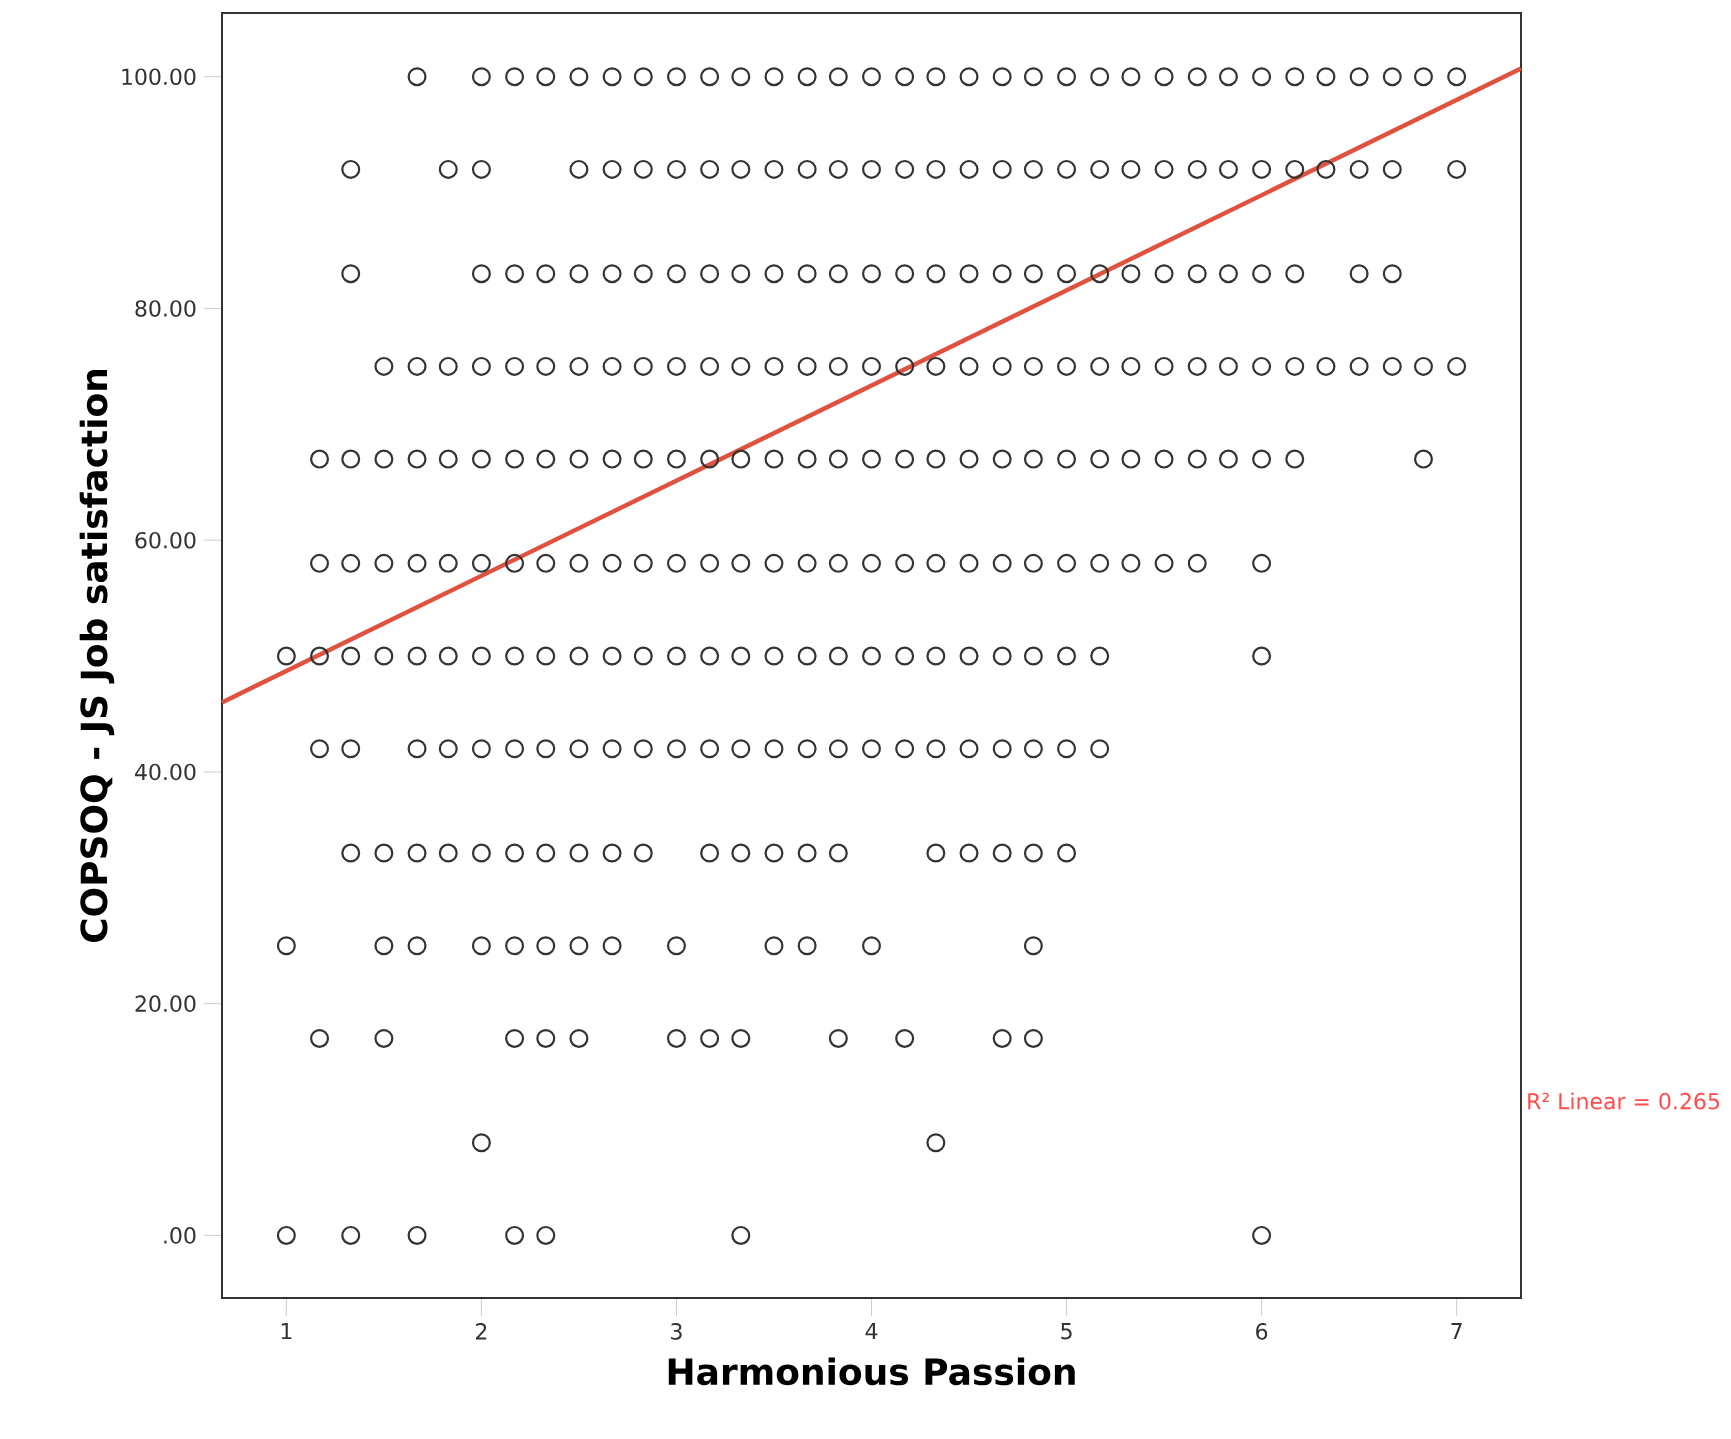 This screenshot has height=1439, width=1731. Describe the element at coordinates (159, 77) in the screenshot. I see `y-tick-label: 100.00` at that location.